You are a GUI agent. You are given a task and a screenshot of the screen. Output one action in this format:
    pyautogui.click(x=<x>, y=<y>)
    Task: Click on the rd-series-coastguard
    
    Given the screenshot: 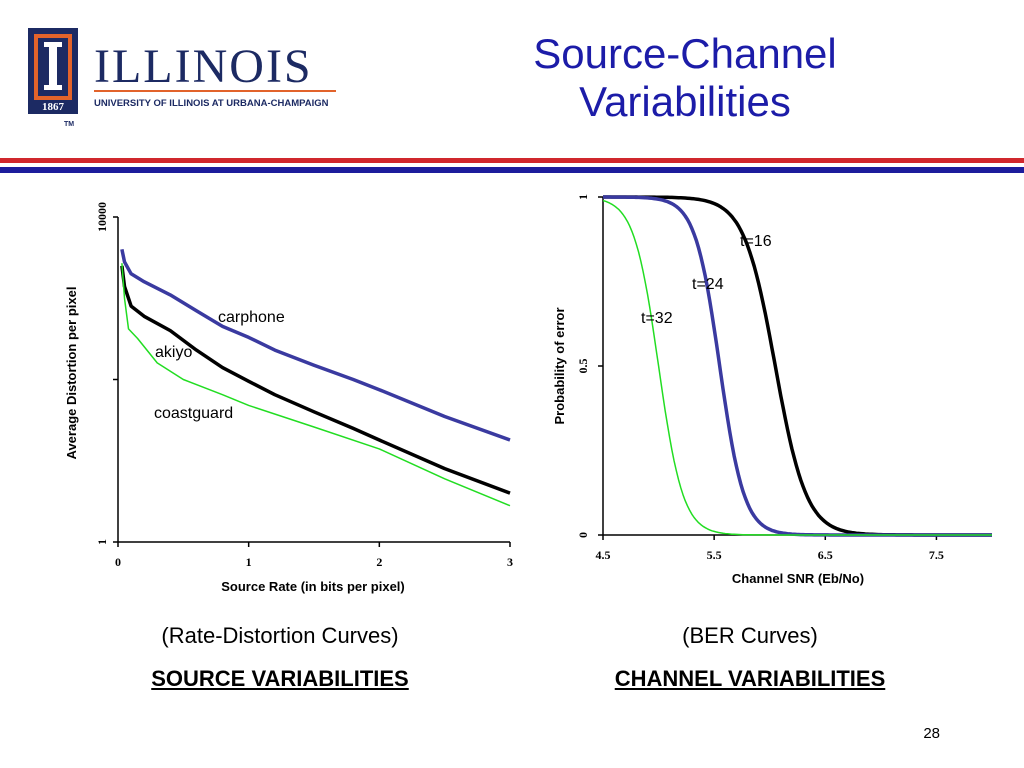 What is the action you would take?
    pyautogui.click(x=316, y=385)
    